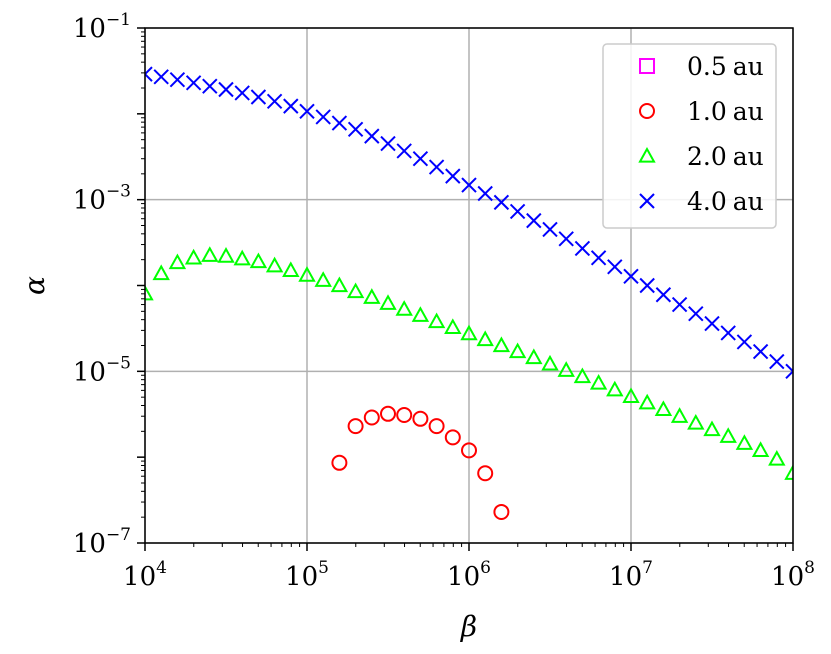  What do you see at coordinates (701, 66) in the screenshot?
I see `legend-entry: 0.5 au` at bounding box center [701, 66].